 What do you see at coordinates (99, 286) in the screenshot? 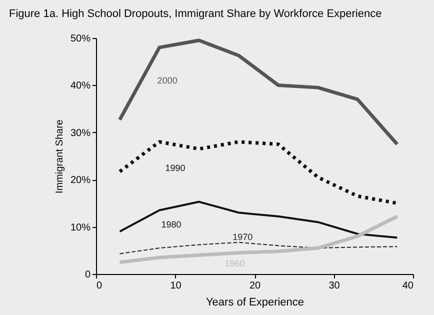
I see `x-tick-label: 0` at bounding box center [99, 286].